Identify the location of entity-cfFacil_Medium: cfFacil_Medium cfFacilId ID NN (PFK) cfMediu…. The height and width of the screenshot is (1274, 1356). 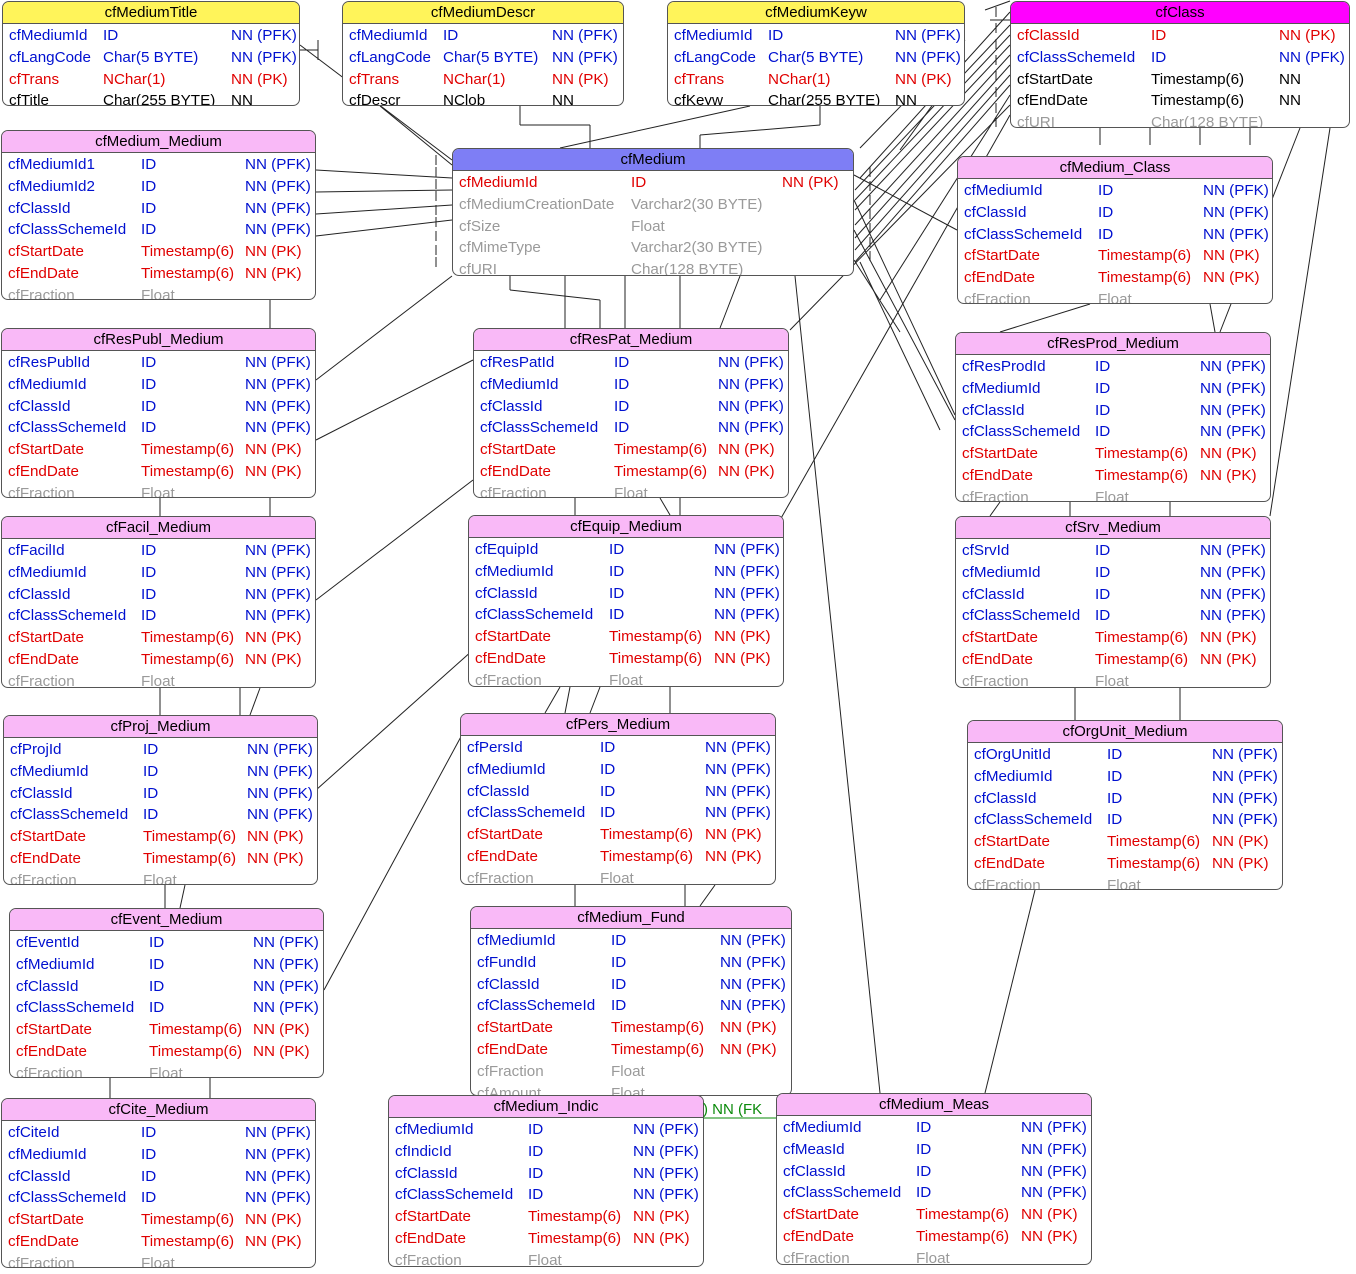
(158, 602).